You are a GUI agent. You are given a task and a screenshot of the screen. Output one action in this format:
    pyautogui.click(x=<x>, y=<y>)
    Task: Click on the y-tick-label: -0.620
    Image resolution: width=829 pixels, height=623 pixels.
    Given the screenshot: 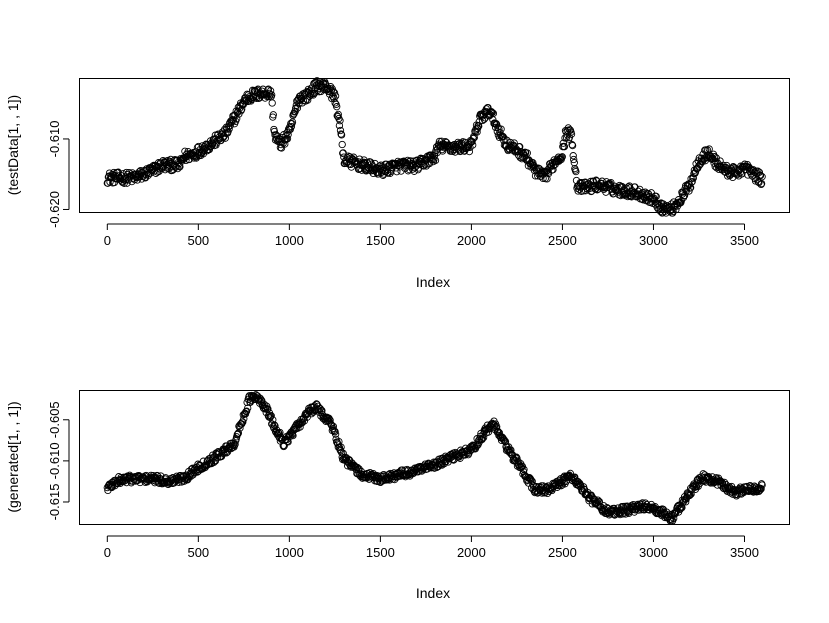 What is the action you would take?
    pyautogui.click(x=54, y=209)
    